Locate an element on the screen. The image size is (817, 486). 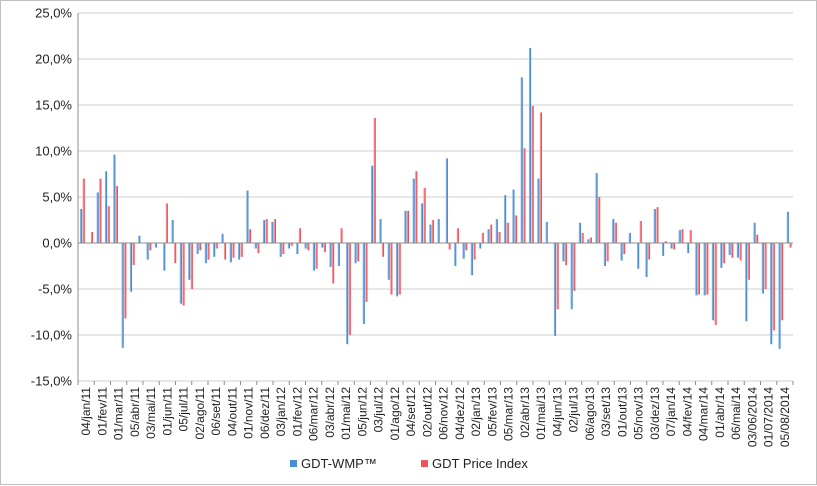
x-tick-label: 01/mar/11 is located at coordinates (119, 413).